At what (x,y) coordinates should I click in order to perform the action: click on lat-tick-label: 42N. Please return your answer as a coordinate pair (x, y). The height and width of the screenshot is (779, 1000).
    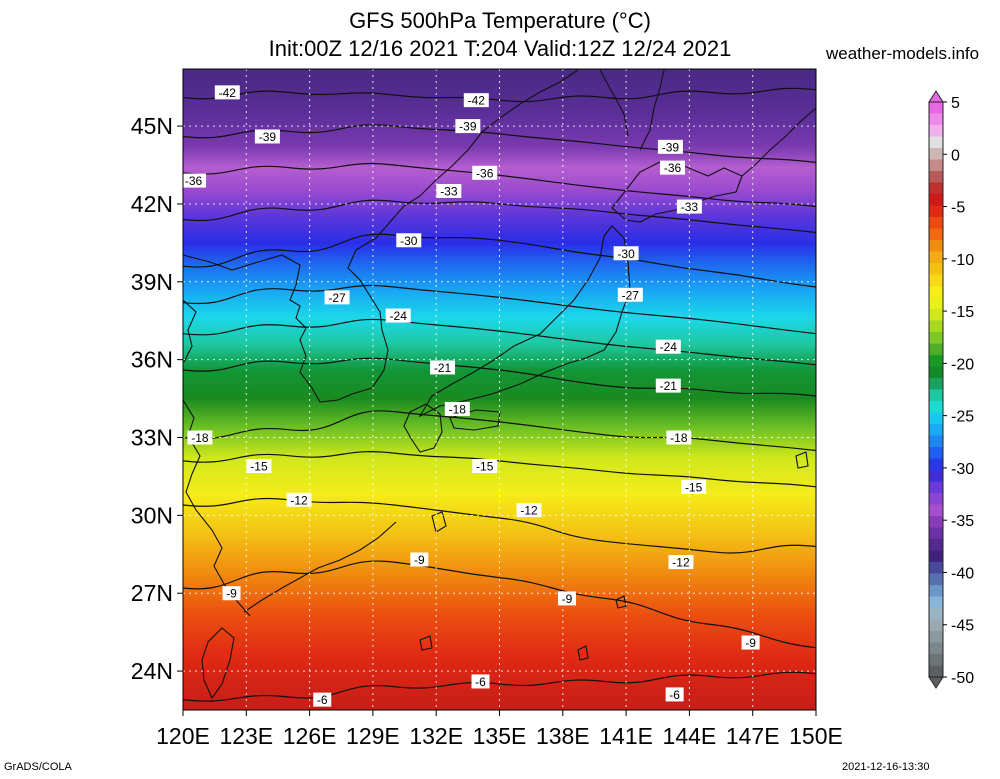
    Looking at the image, I should click on (152, 204).